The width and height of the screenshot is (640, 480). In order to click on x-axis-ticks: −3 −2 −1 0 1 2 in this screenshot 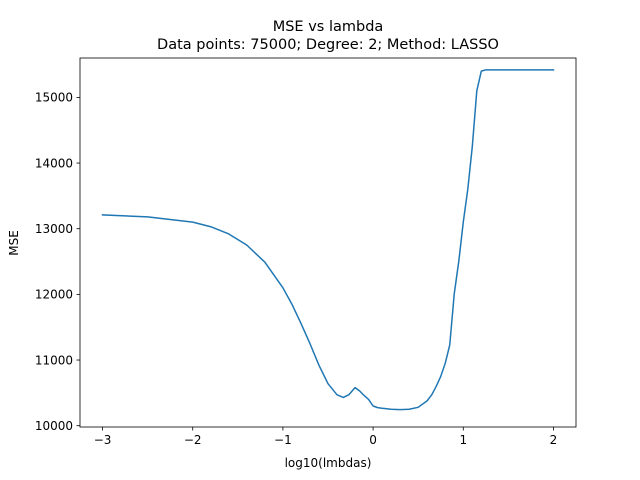, I will do `click(326, 437)`.